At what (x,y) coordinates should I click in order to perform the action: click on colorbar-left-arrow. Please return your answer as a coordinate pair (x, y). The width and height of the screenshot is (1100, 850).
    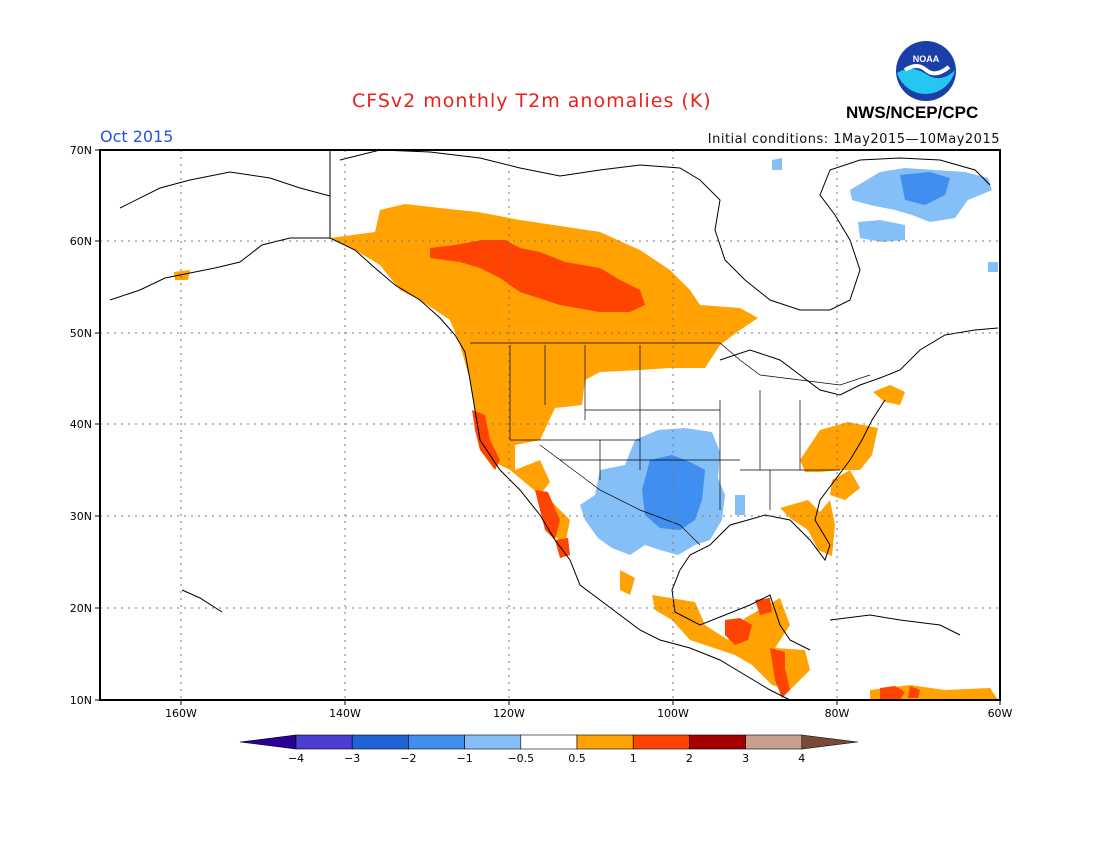
    Looking at the image, I should click on (268, 742).